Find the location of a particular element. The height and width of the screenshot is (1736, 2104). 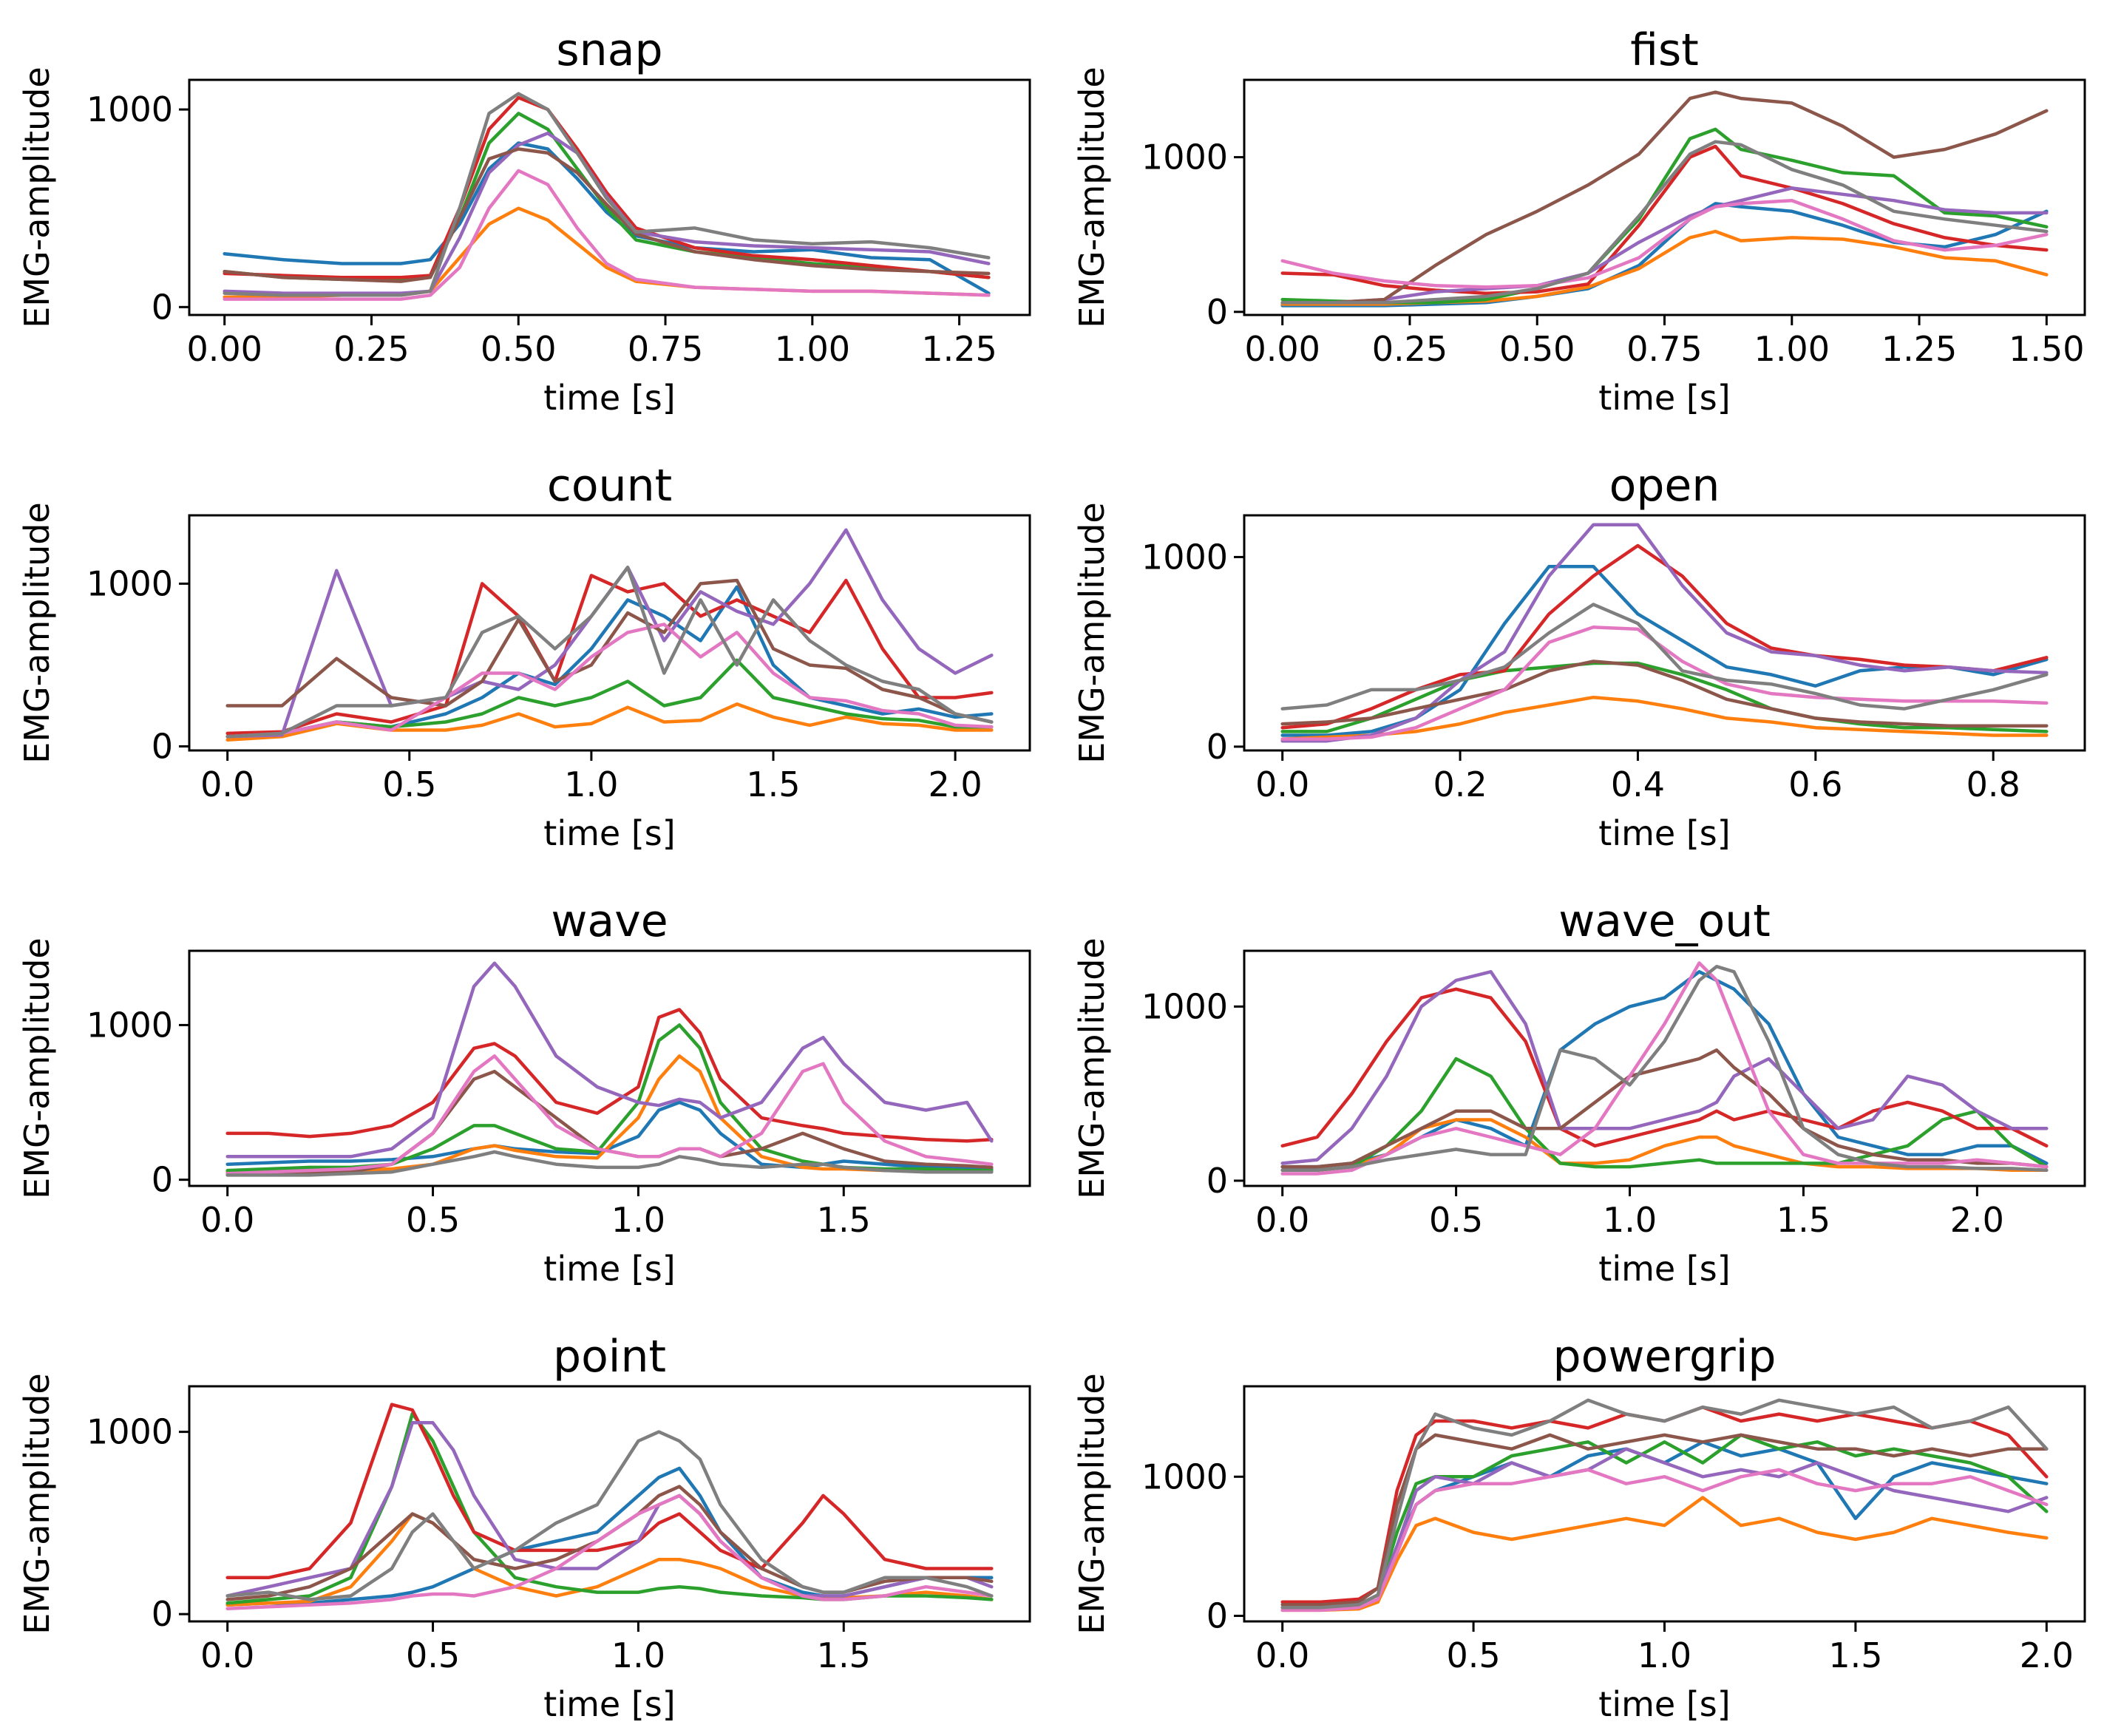

x-tick-label: 0.50 is located at coordinates (1537, 349).